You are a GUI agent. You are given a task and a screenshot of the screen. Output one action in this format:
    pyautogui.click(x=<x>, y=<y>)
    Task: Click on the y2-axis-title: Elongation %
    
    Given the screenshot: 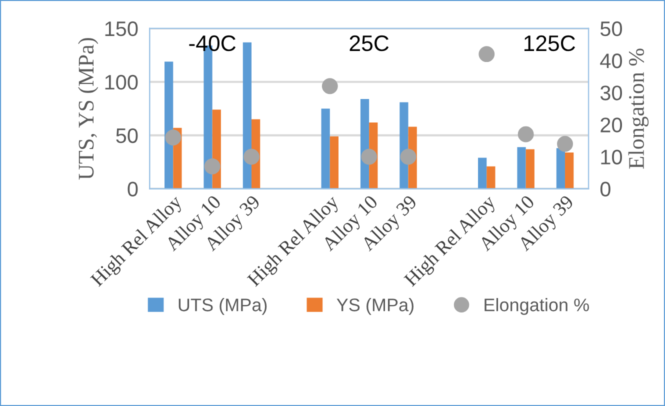 What is the action you would take?
    pyautogui.click(x=638, y=108)
    